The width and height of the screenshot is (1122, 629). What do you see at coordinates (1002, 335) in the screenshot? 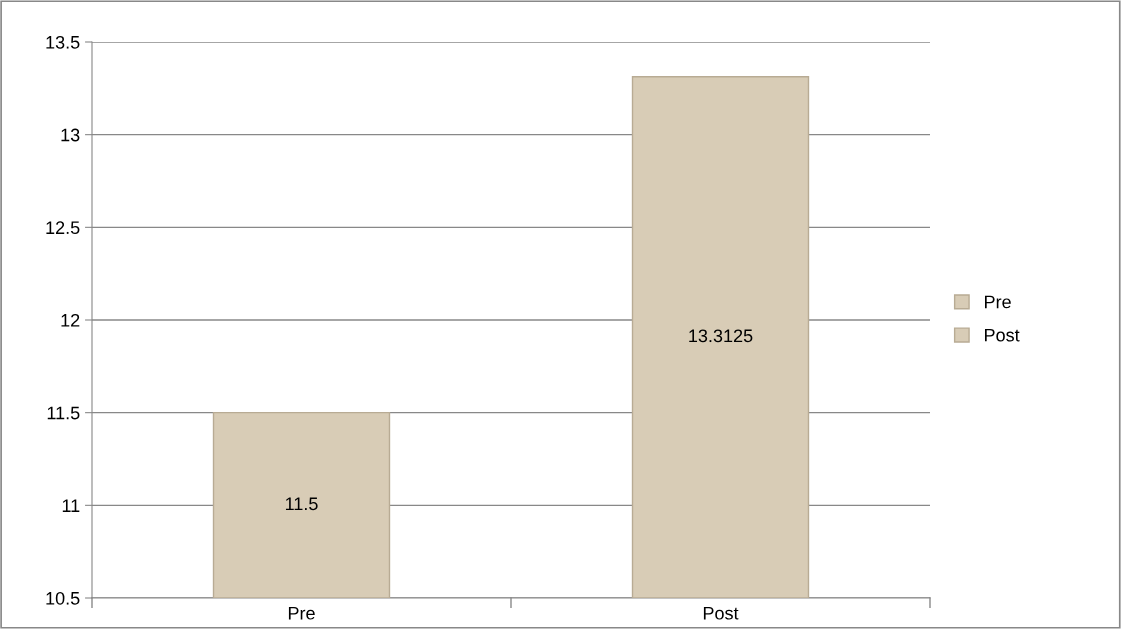
I see `legend-label: Post` at bounding box center [1002, 335].